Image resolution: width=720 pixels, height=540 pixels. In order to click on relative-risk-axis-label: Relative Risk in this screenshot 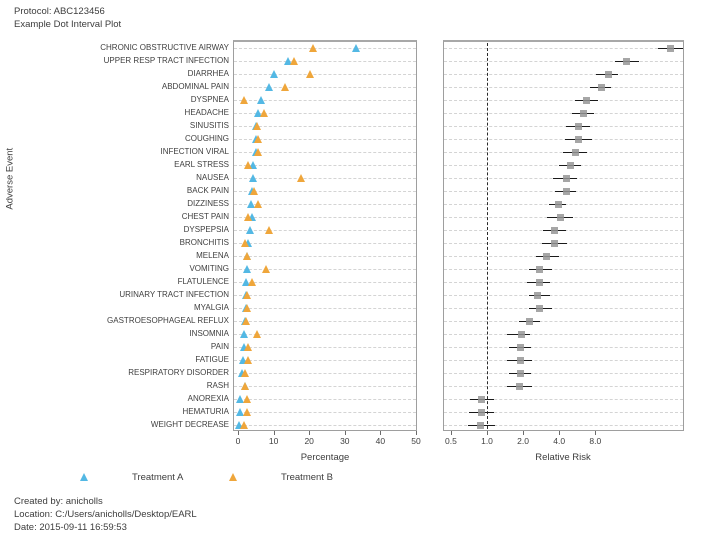, I will do `click(563, 457)`.